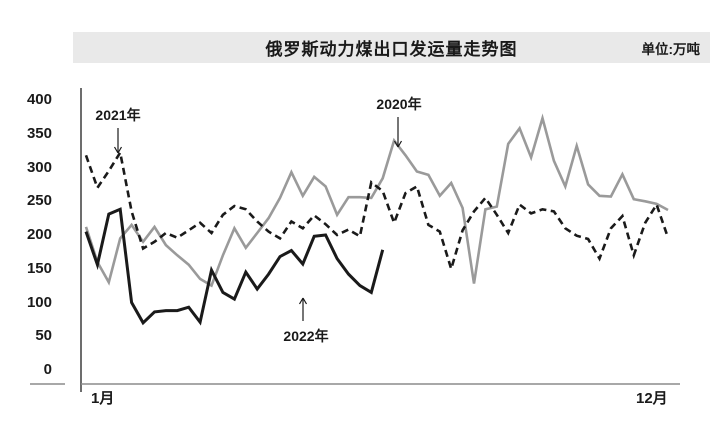 The width and height of the screenshot is (725, 434). I want to click on y-axis-tick-250: 250, so click(39, 201).